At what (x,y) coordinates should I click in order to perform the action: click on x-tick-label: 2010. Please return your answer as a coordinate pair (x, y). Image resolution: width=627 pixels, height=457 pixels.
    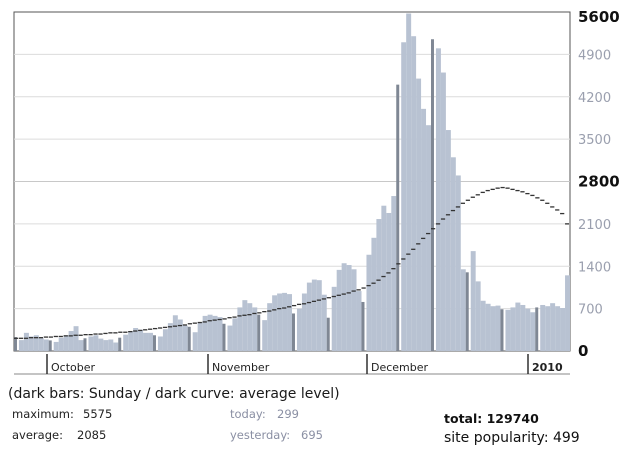
    Looking at the image, I should click on (547, 367).